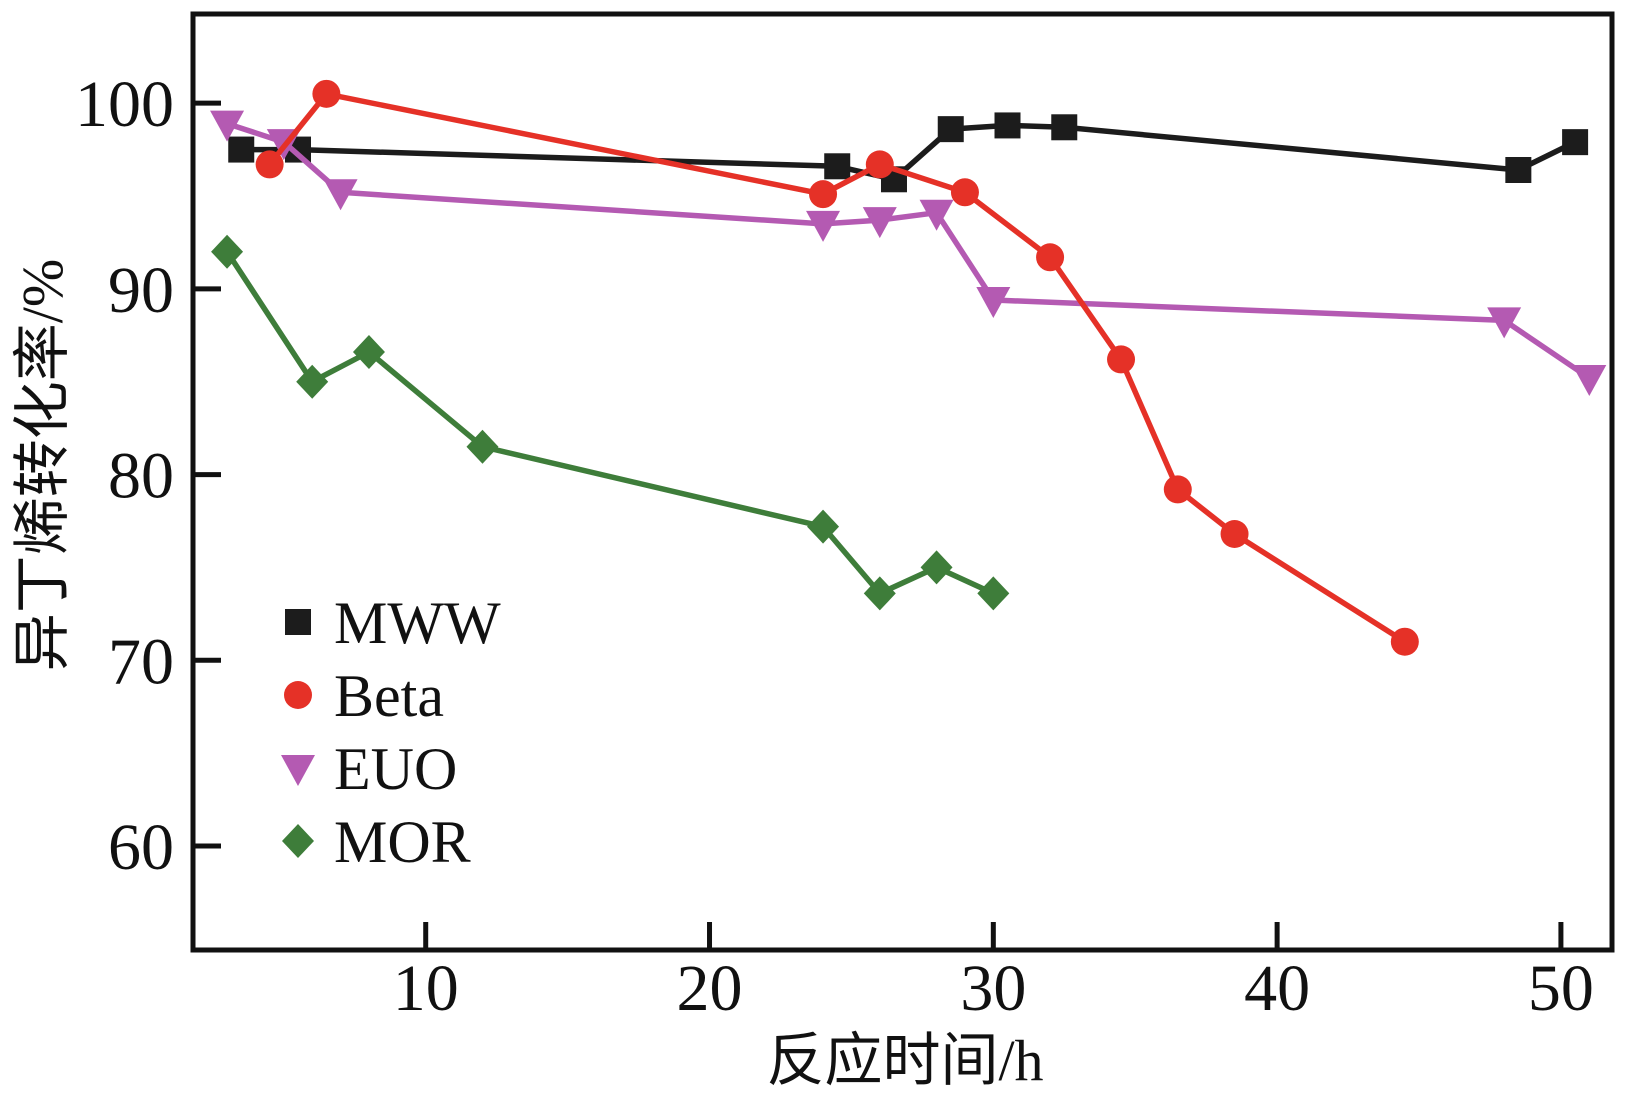 This screenshot has width=1625, height=1114. What do you see at coordinates (298, 770) in the screenshot?
I see `legend-marker-euo` at bounding box center [298, 770].